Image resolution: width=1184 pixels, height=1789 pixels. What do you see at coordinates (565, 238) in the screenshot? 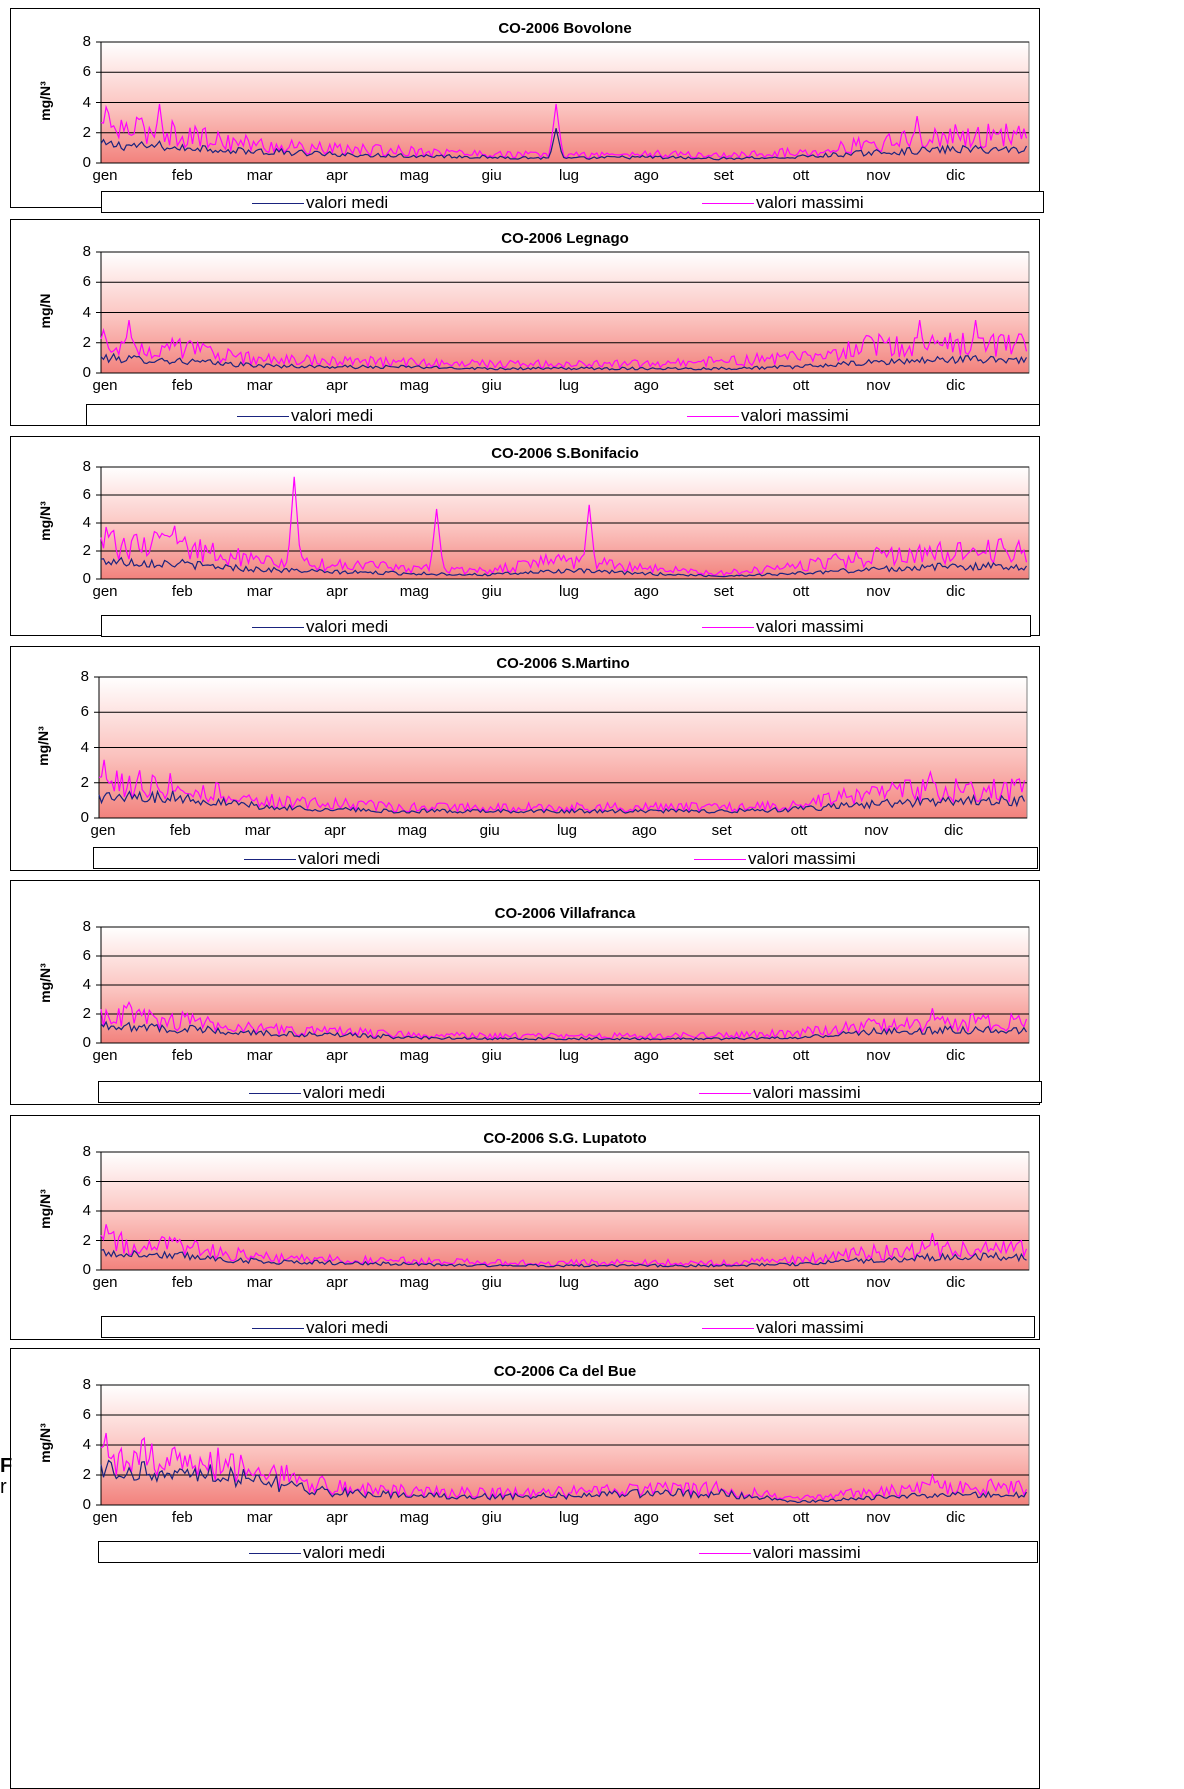
I see `chart-title: CO-2006 Legnago` at bounding box center [565, 238].